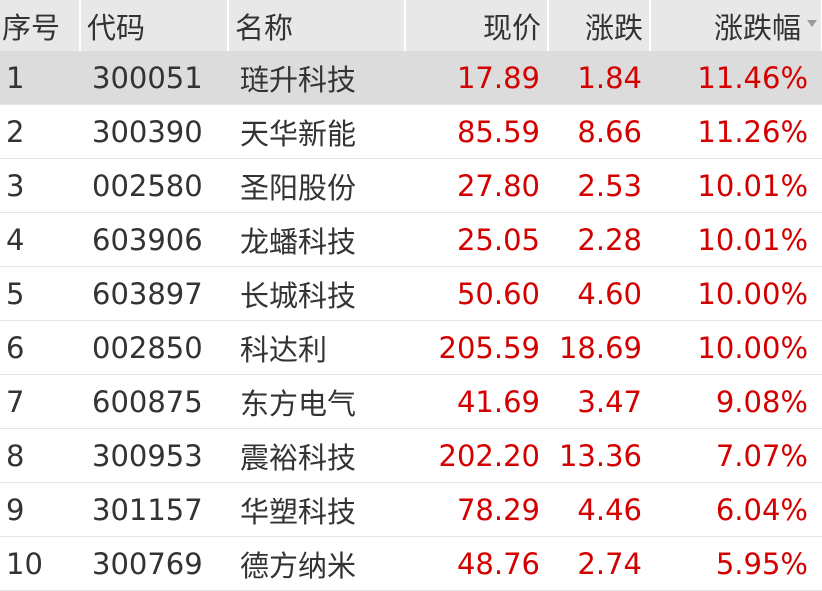 The width and height of the screenshot is (822, 591). Describe the element at coordinates (736, 78) in the screenshot. I see `change-percent: 11.46%` at that location.